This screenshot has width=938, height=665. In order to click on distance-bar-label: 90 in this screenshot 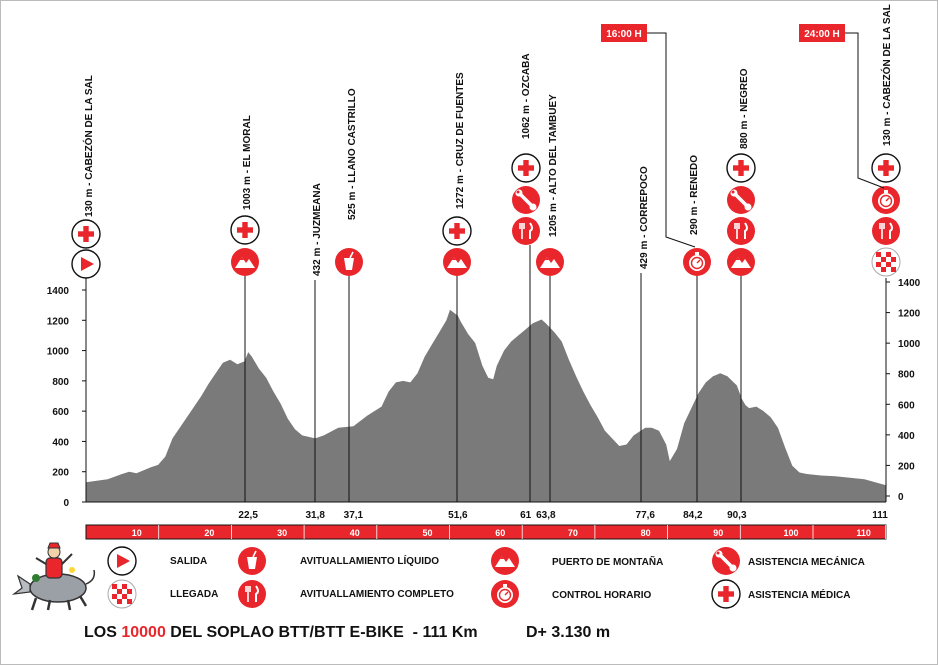, I will do `click(718, 533)`.